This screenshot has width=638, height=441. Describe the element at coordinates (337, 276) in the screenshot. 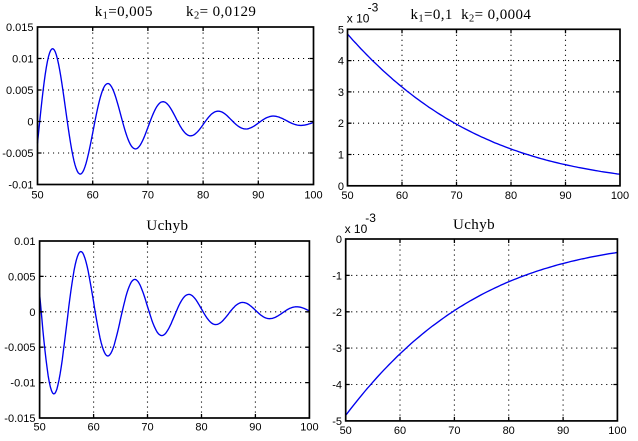

I see `svg-text: -1` at that location.